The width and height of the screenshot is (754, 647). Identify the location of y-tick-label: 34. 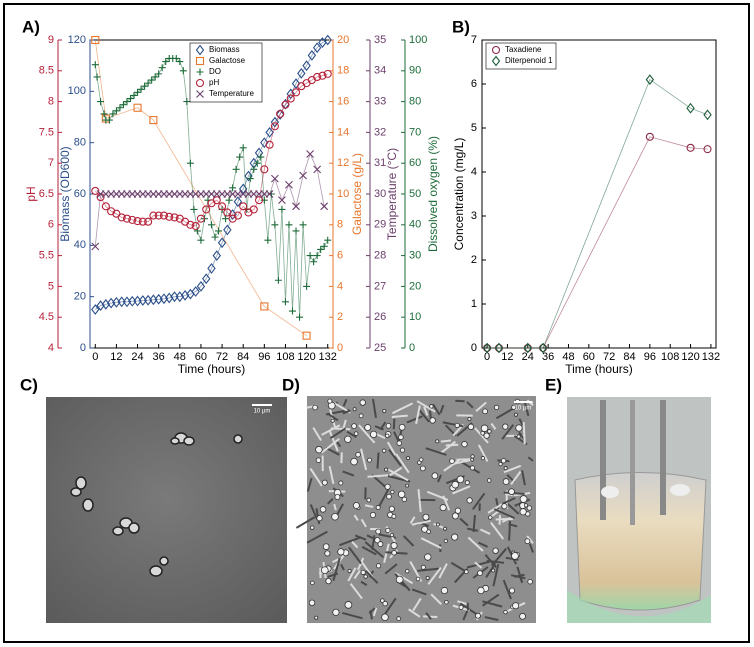
(380, 71).